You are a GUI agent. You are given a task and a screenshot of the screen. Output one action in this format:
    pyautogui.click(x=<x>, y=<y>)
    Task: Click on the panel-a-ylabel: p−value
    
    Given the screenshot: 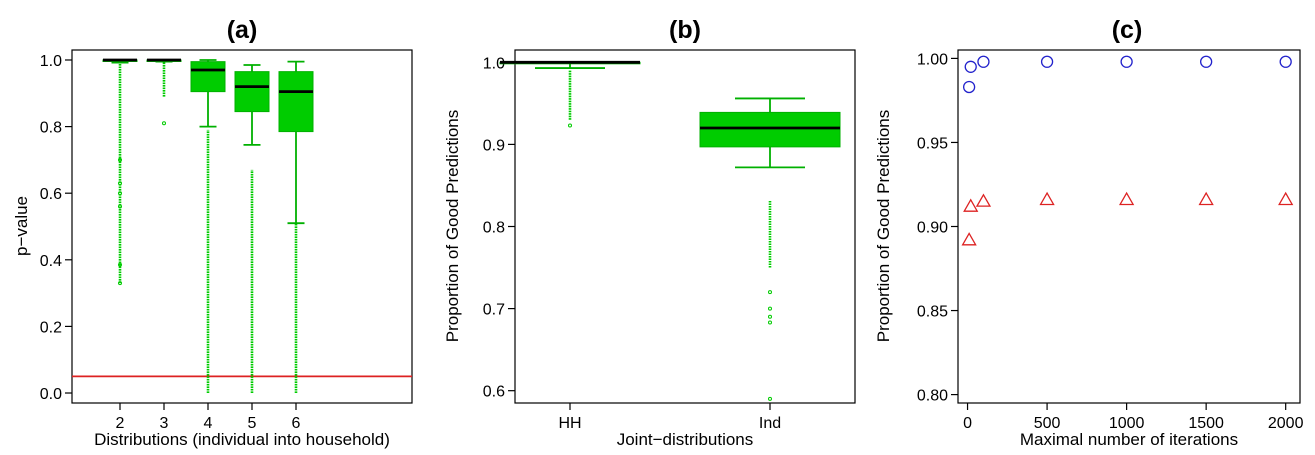 What is the action you would take?
    pyautogui.click(x=21, y=226)
    